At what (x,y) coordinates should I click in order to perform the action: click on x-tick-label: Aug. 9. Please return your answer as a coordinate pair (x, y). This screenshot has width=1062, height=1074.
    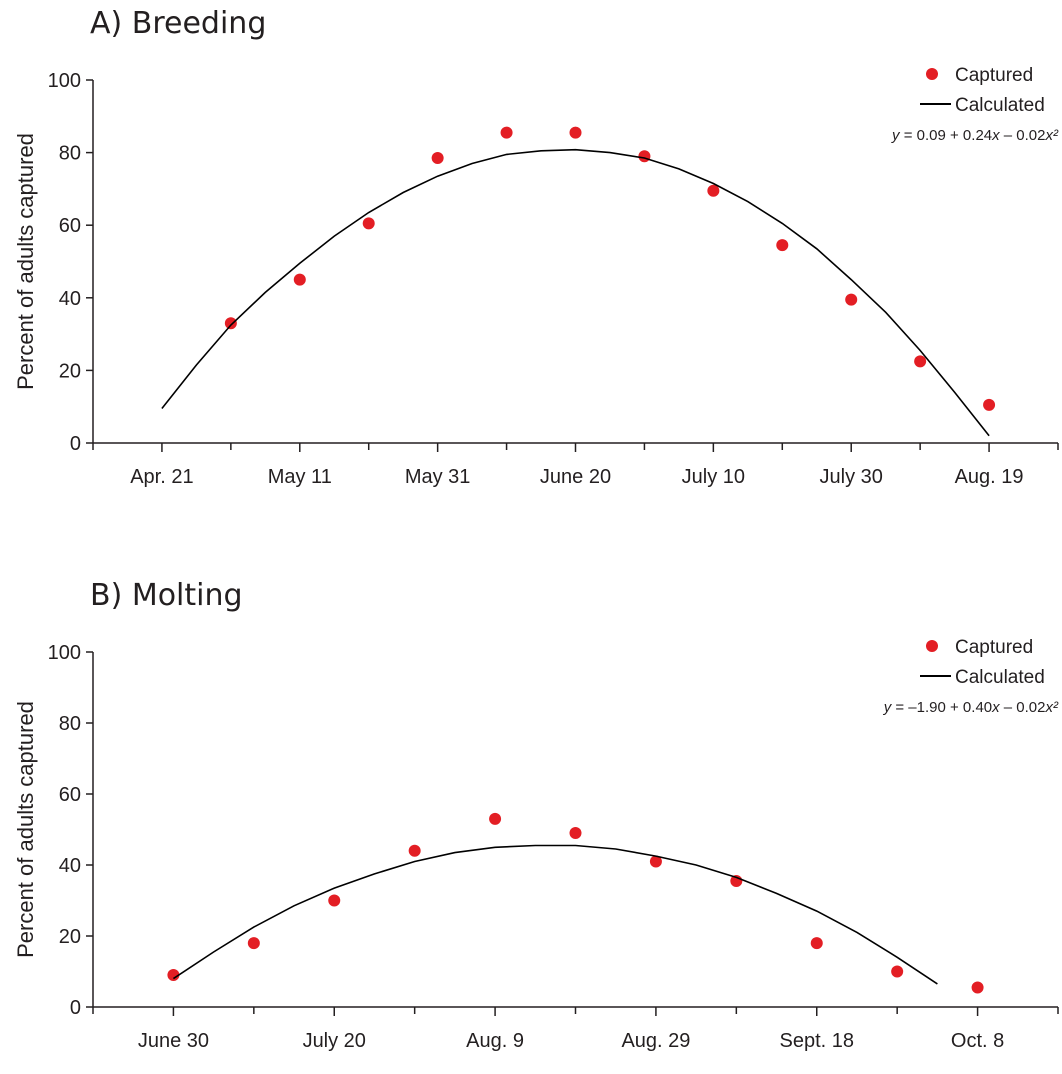
    Looking at the image, I should click on (495, 1041).